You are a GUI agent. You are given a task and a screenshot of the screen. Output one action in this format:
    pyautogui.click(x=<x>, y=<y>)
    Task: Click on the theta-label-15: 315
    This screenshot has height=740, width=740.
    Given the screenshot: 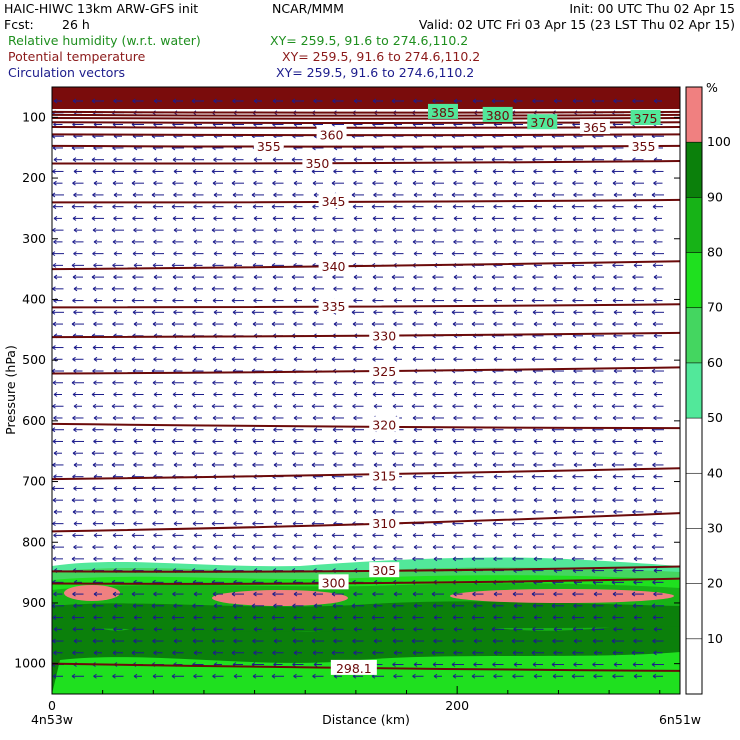 What is the action you would take?
    pyautogui.click(x=384, y=475)
    